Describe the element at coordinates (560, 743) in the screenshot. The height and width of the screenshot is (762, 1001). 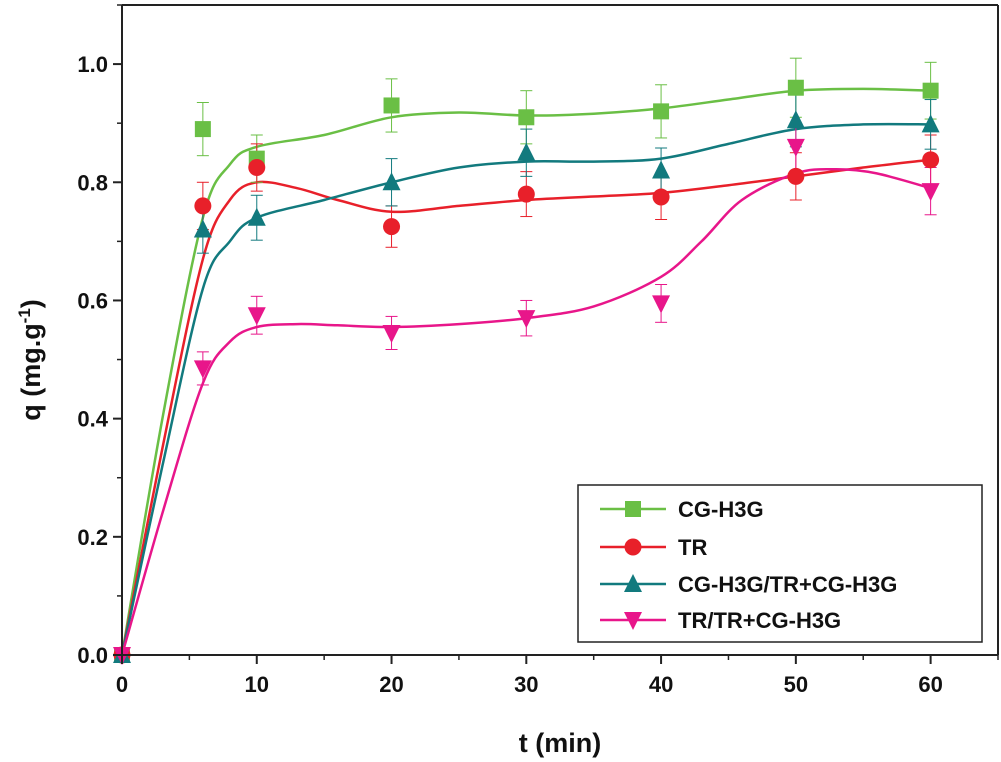
I see `x-axis-title: t (min)` at that location.